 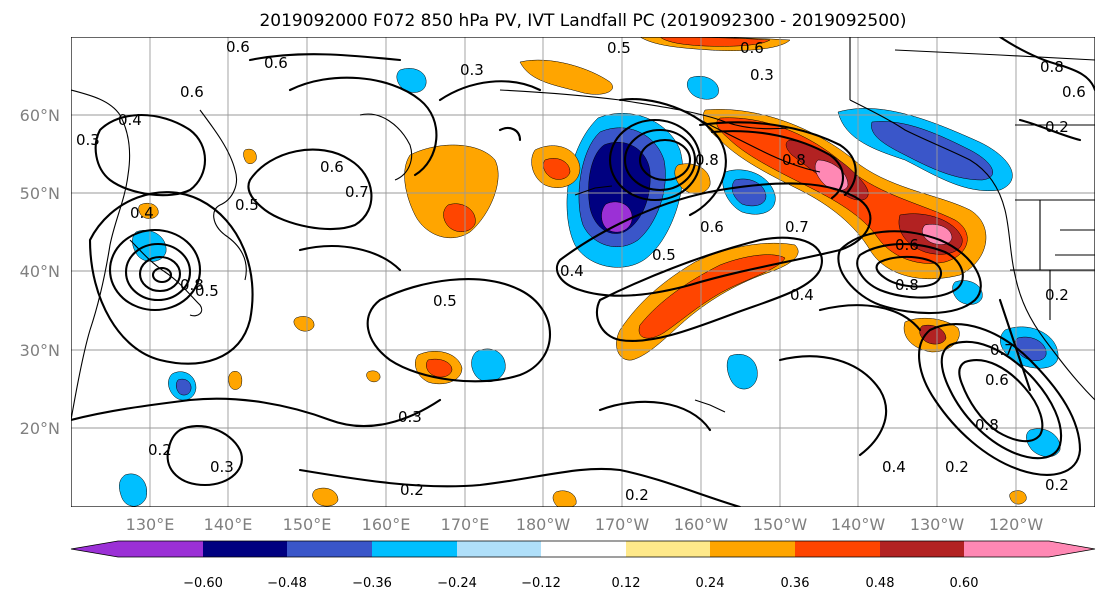 I want to click on lat-label: 20°N, so click(x=40, y=428).